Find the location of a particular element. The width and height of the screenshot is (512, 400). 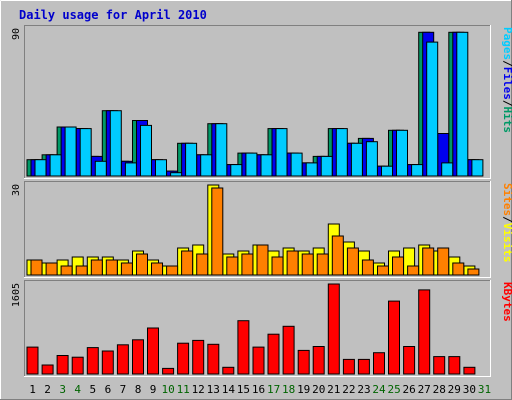

x-tick-label-30: 30 is located at coordinates (469, 389).